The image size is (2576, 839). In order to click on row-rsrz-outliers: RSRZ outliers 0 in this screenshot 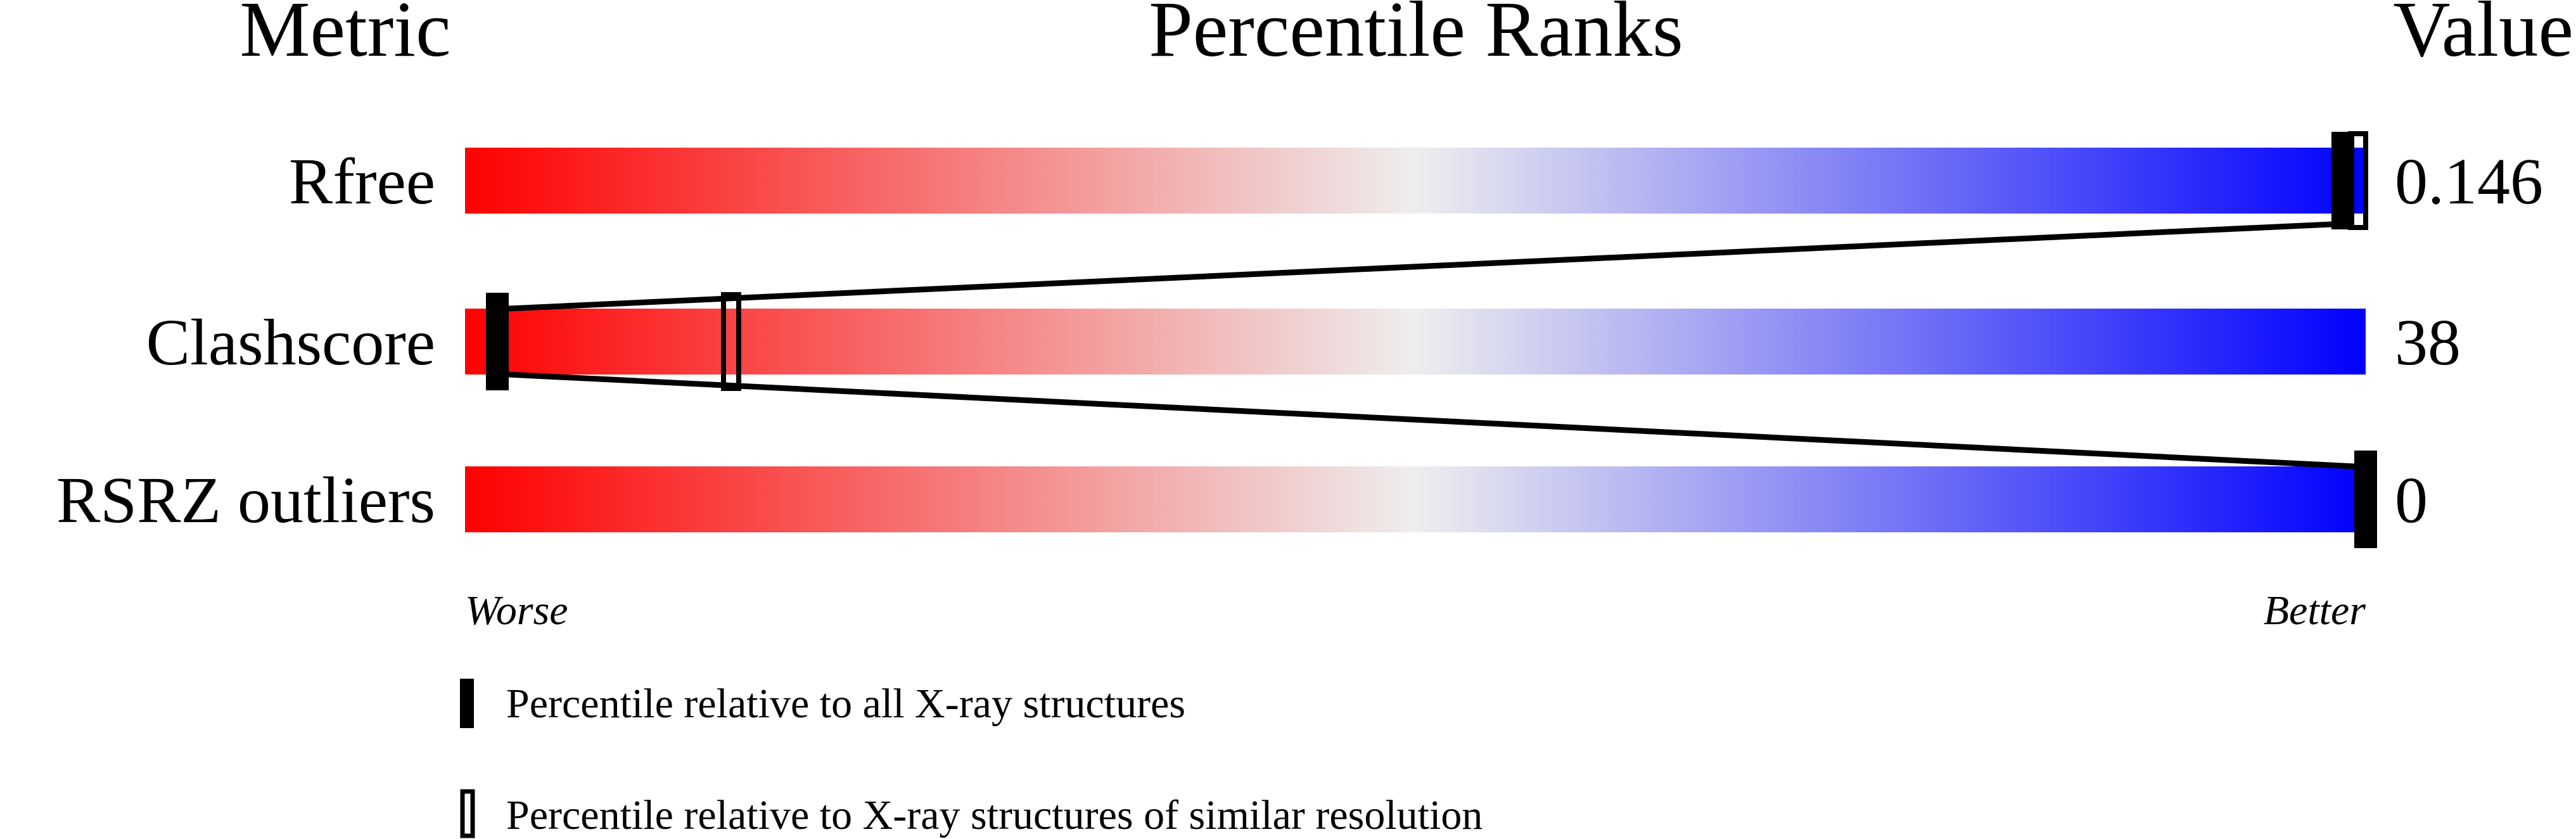, I will do `click(1242, 500)`.